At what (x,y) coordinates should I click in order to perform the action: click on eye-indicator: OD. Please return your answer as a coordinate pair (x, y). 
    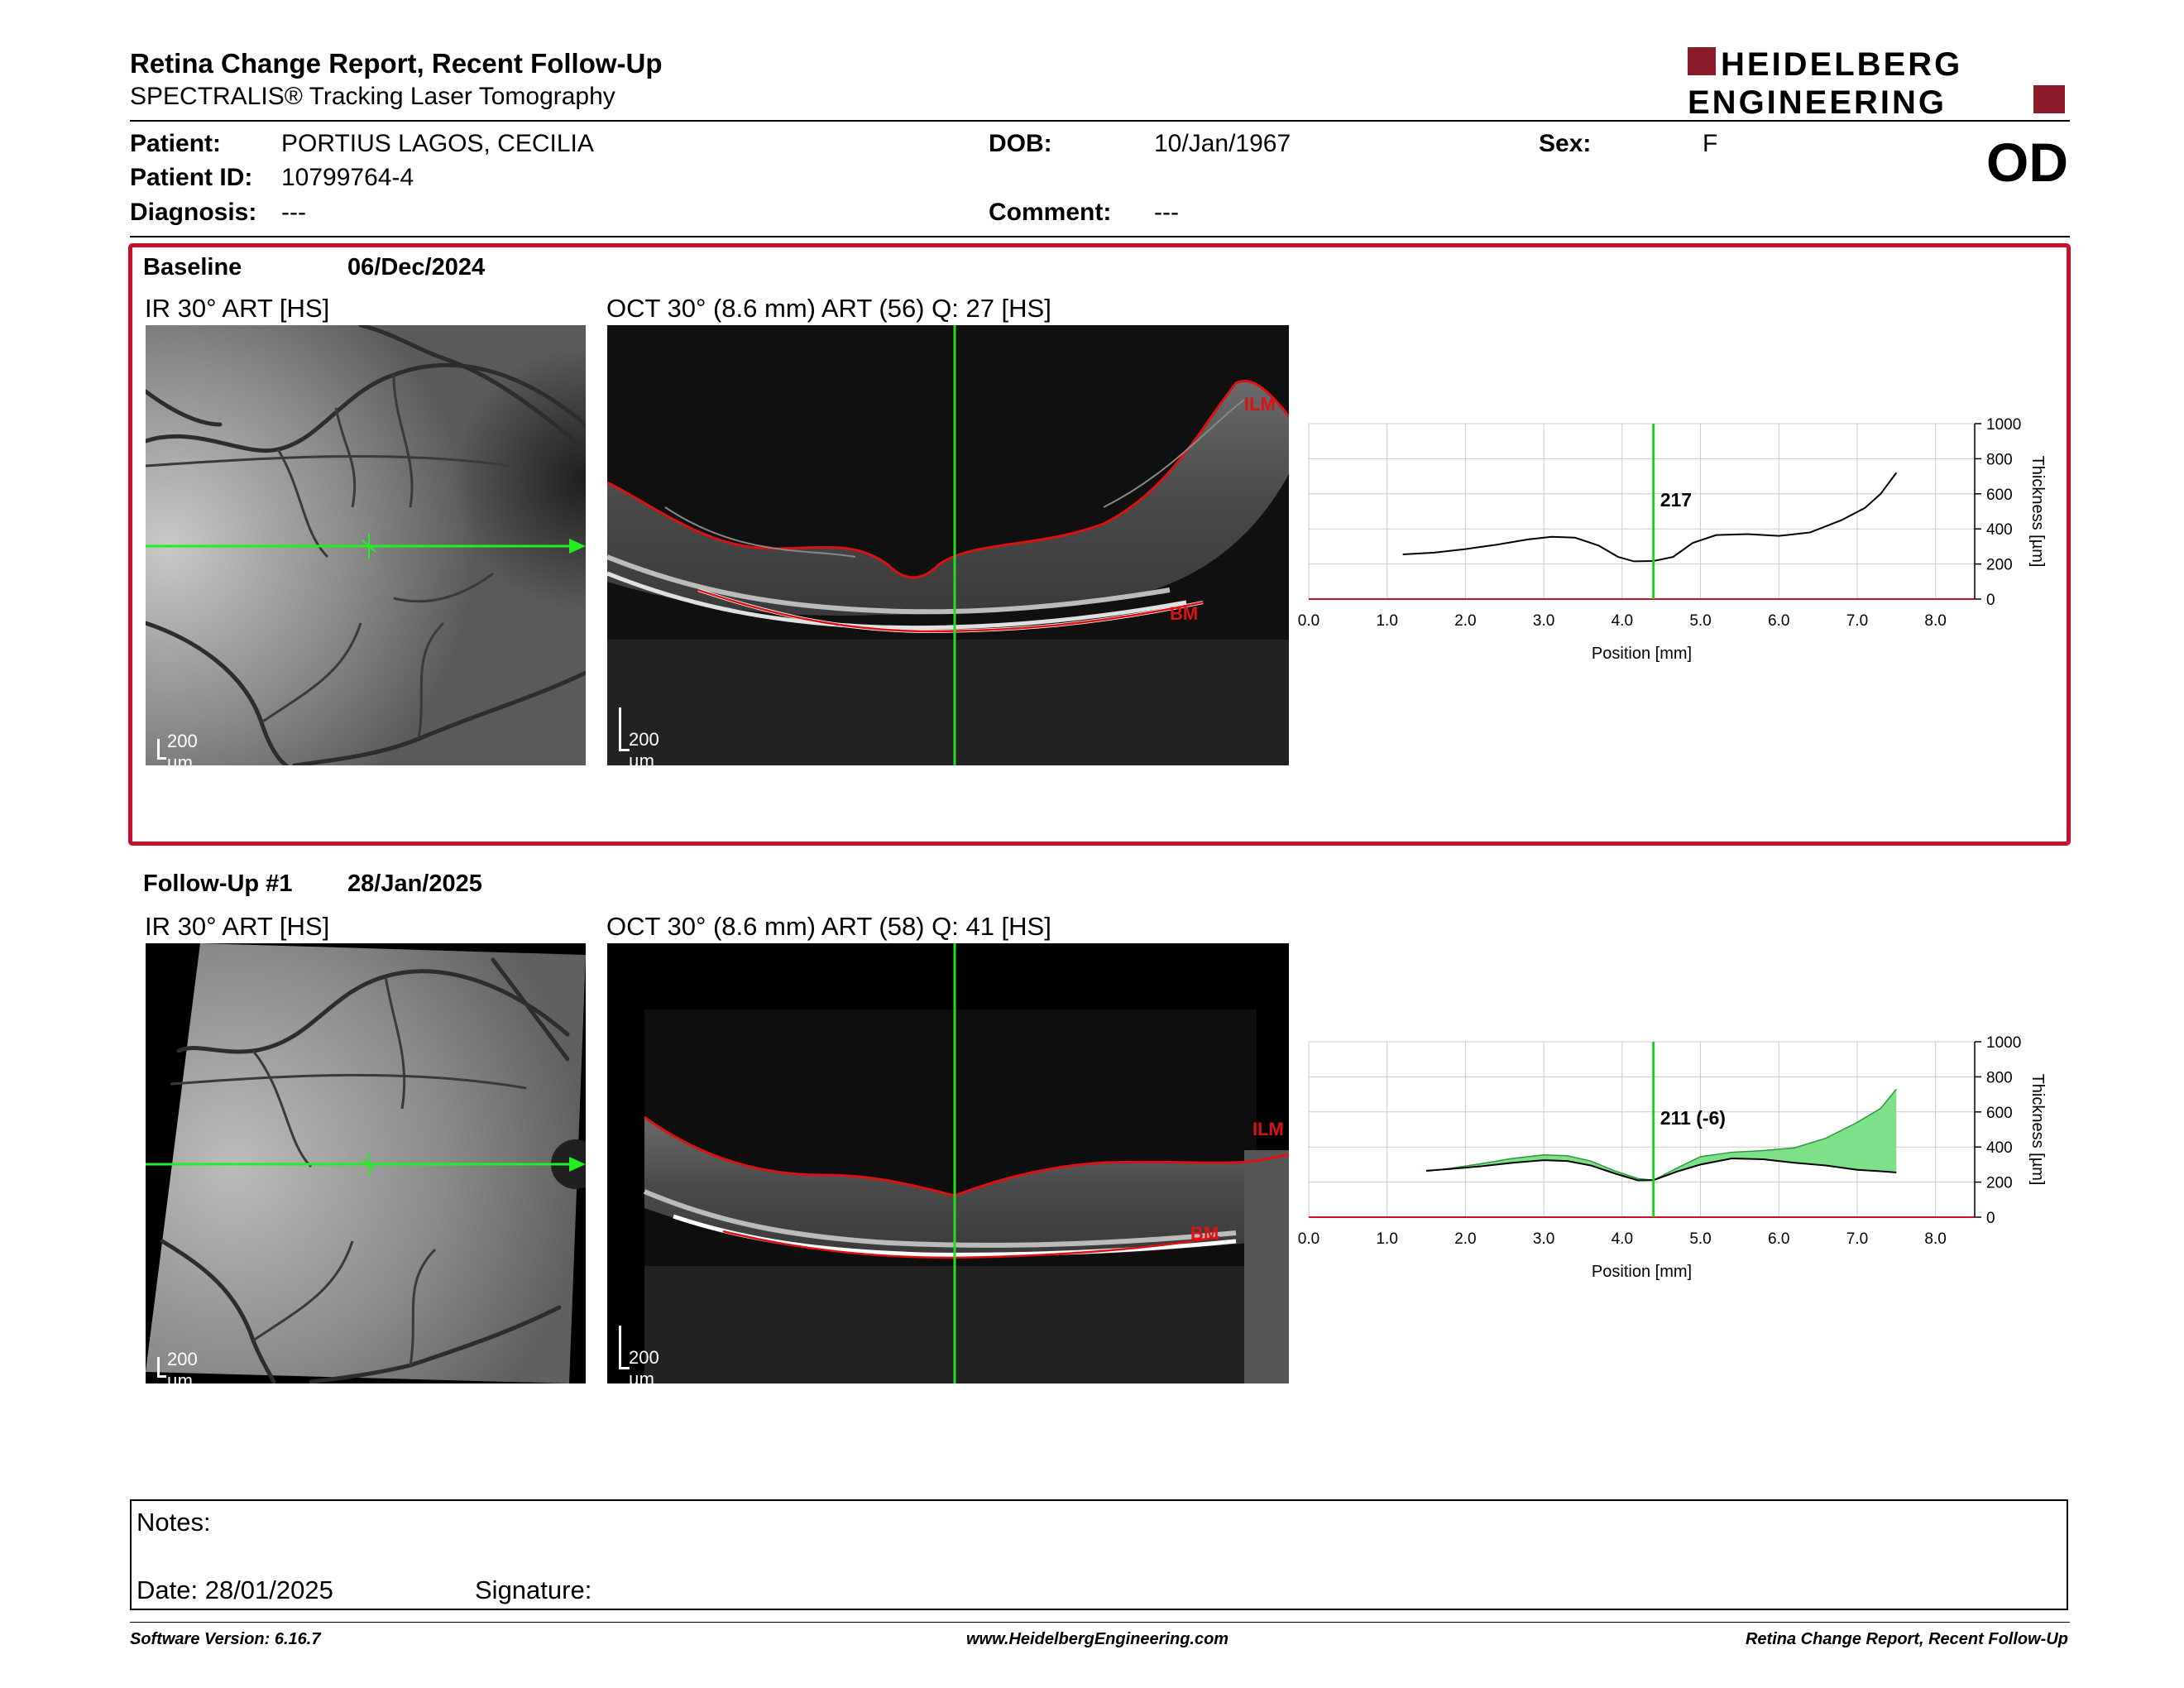
    Looking at the image, I should click on (2027, 162).